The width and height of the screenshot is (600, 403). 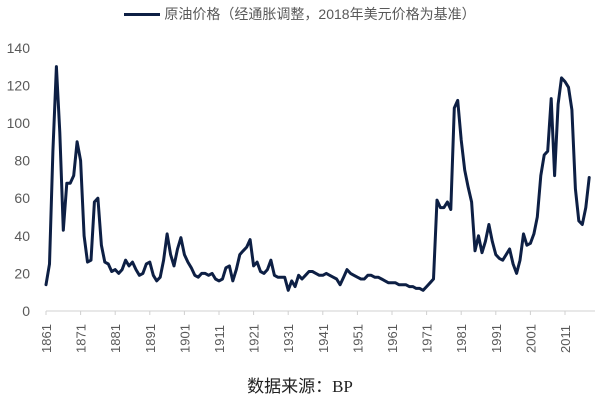 I want to click on data-source-note: 数据来源：BP, so click(x=300, y=386).